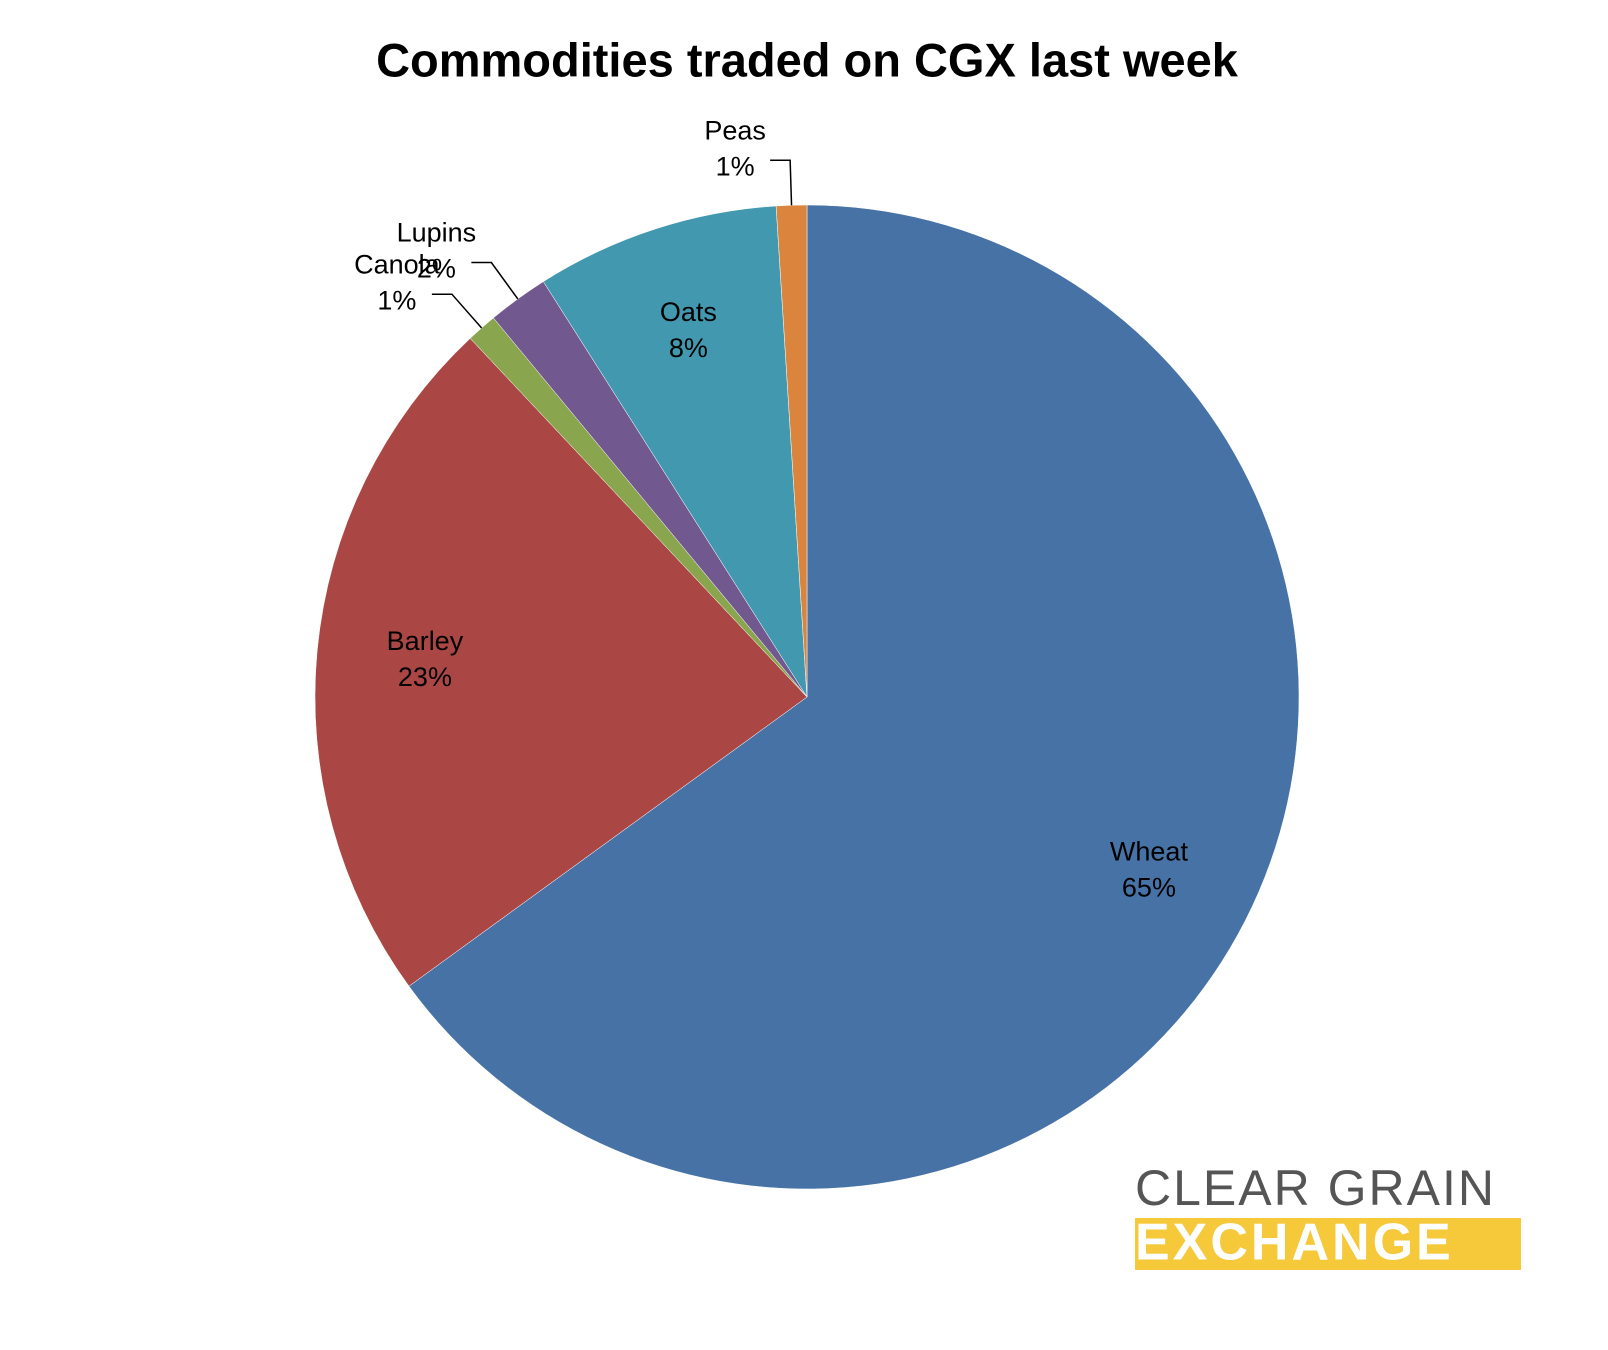 This screenshot has width=1608, height=1350. What do you see at coordinates (425, 641) in the screenshot?
I see `slice-label: Barley` at bounding box center [425, 641].